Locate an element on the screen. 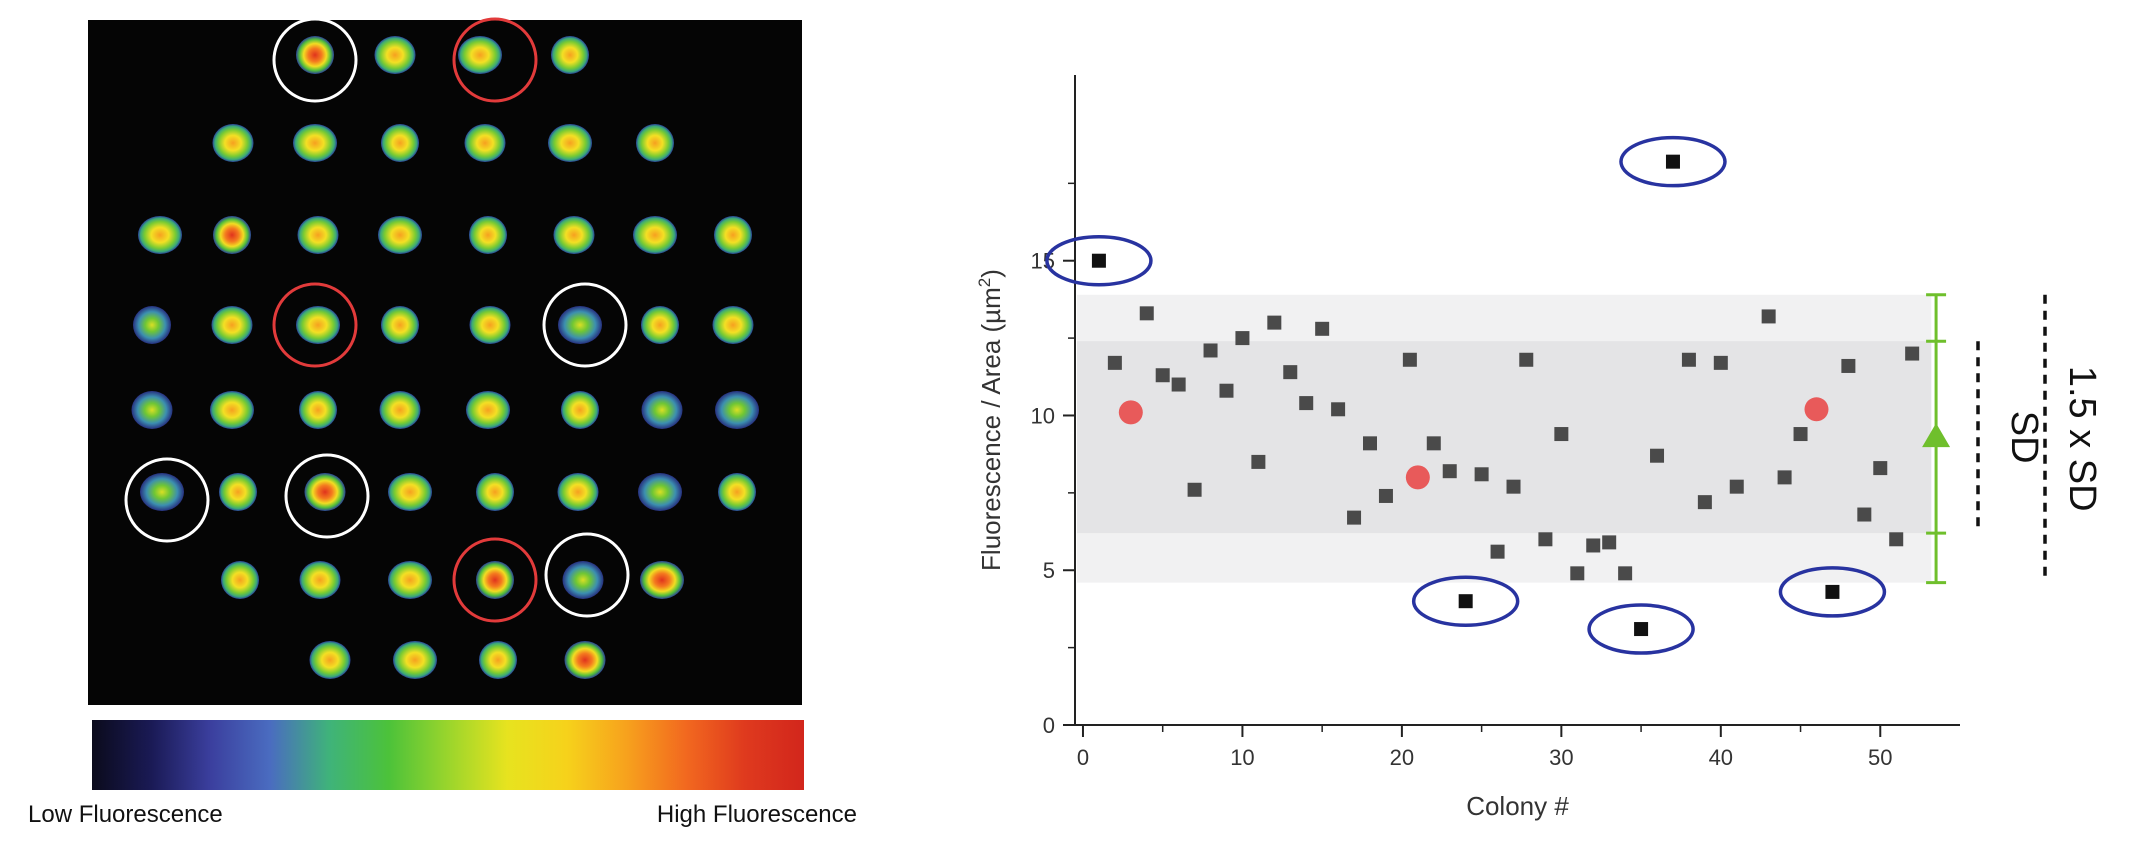 The height and width of the screenshot is (853, 2129). sd-label: SD is located at coordinates (2024, 437).